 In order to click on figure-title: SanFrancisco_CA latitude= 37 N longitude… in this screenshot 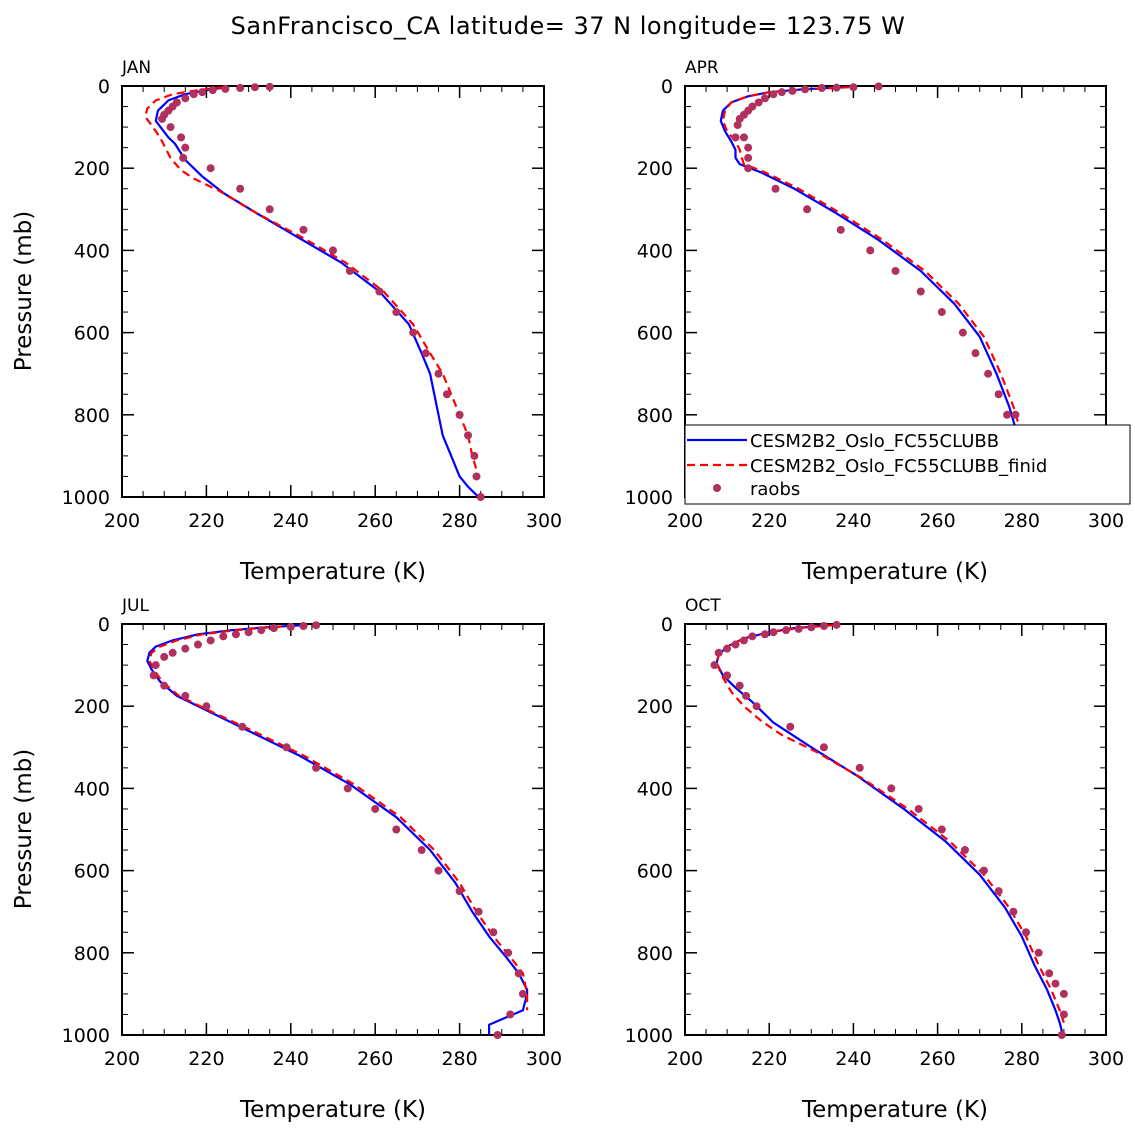, I will do `click(568, 26)`.